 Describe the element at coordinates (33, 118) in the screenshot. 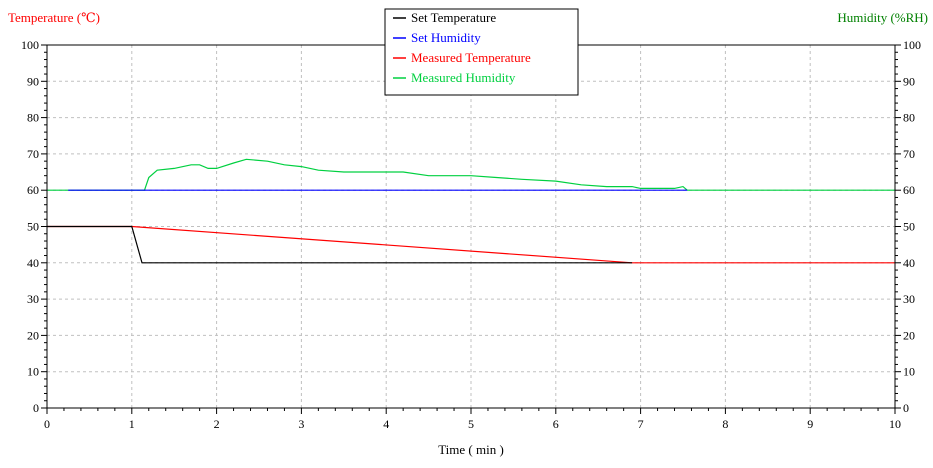

I see `y-left-tick-label: 80` at that location.